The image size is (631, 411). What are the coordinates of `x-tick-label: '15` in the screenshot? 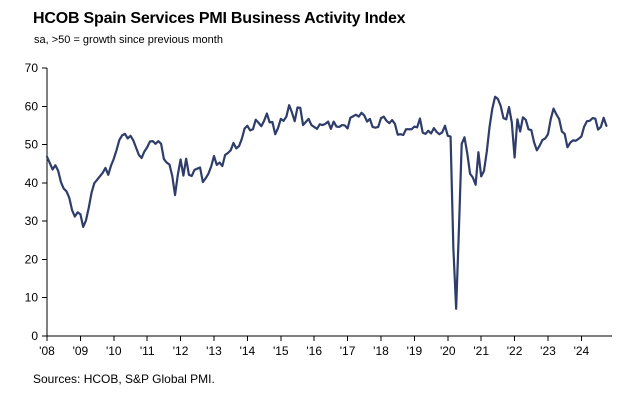 It's located at (281, 351).